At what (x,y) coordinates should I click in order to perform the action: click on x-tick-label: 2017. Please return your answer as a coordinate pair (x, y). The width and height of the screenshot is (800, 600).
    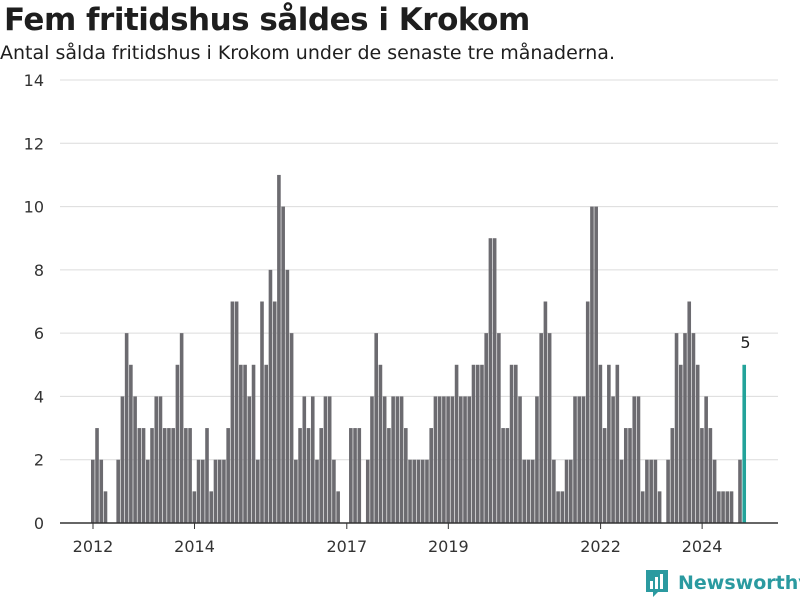
    Looking at the image, I should click on (346, 546).